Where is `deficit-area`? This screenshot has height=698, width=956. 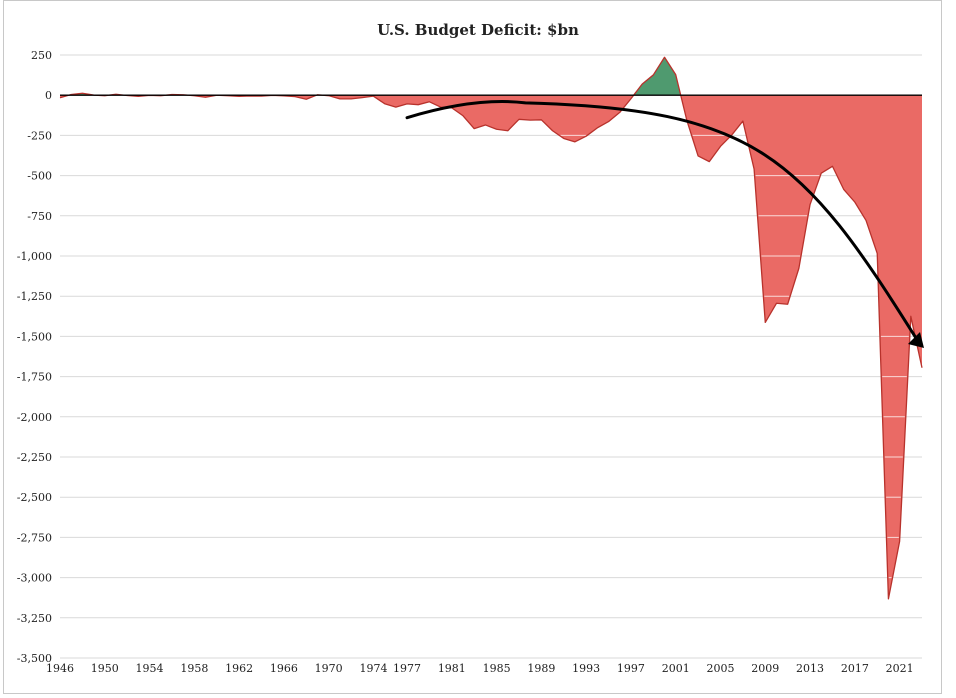
deficit-area is located at coordinates (478, 118).